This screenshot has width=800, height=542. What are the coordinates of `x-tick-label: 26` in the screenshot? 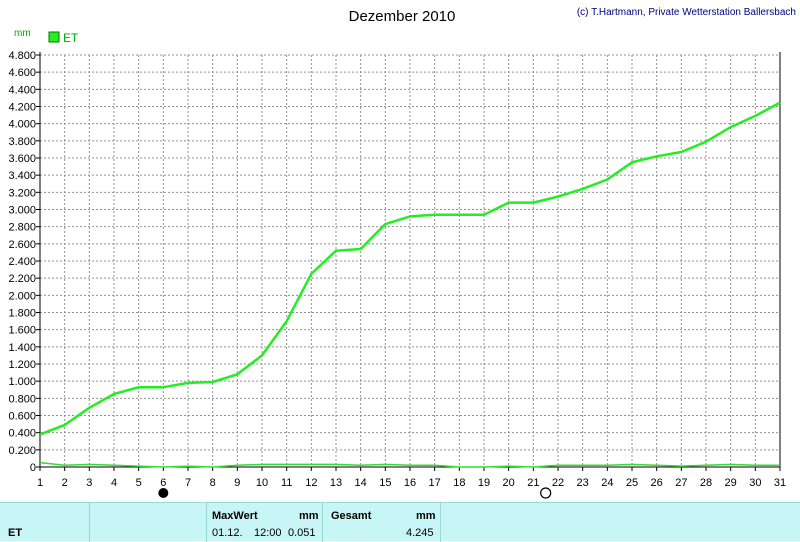 It's located at (657, 483).